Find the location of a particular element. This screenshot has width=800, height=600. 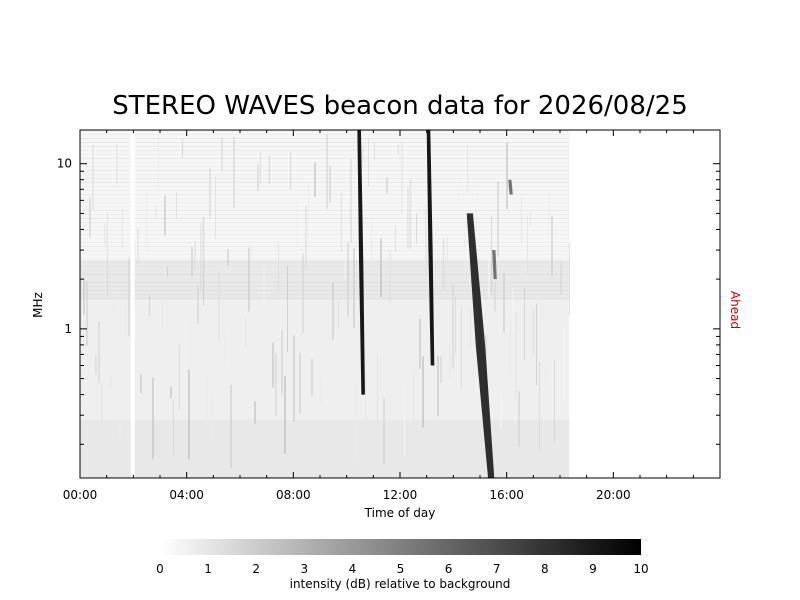

colorbar-tick-label: 1 is located at coordinates (208, 569).